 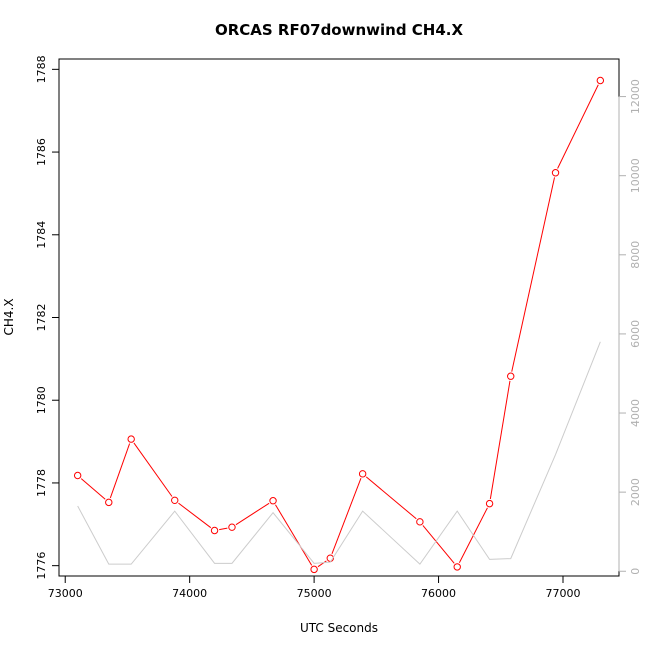 What do you see at coordinates (314, 593) in the screenshot?
I see `x-tick-label: 75000` at bounding box center [314, 593].